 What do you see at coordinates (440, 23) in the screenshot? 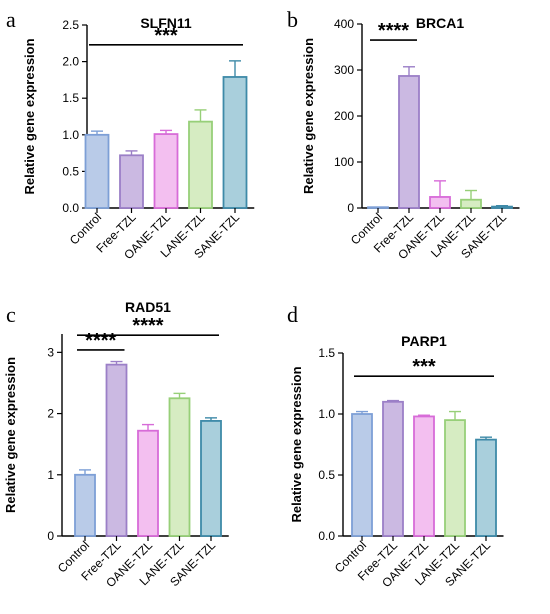
I see `chart-title: BRCA1` at bounding box center [440, 23].